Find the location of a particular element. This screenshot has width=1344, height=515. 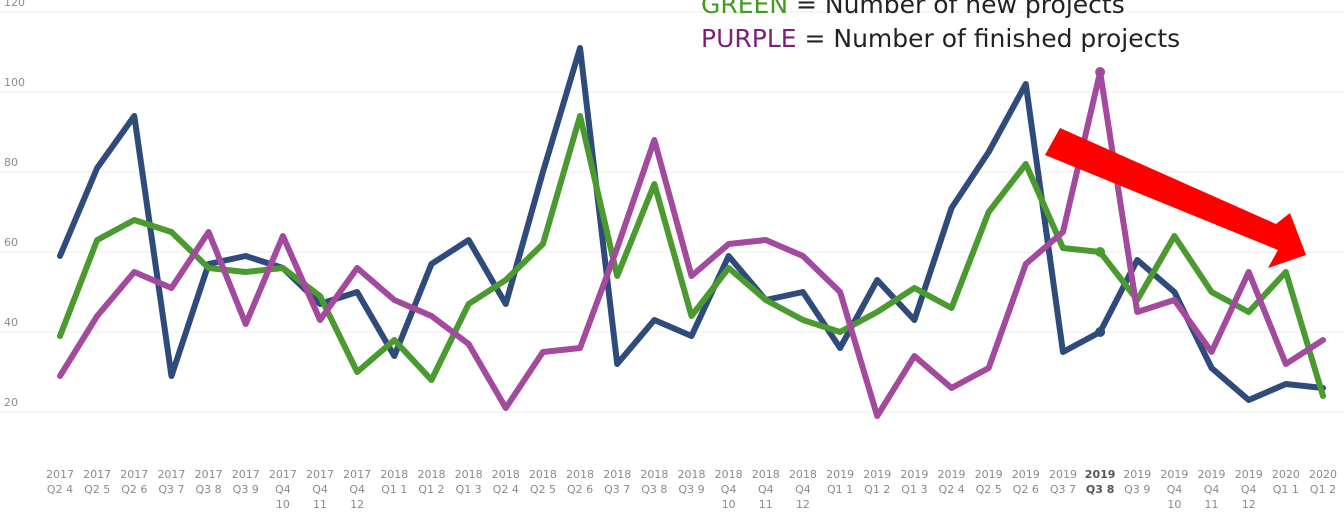

y-tick-label: 60 is located at coordinates (11, 242).